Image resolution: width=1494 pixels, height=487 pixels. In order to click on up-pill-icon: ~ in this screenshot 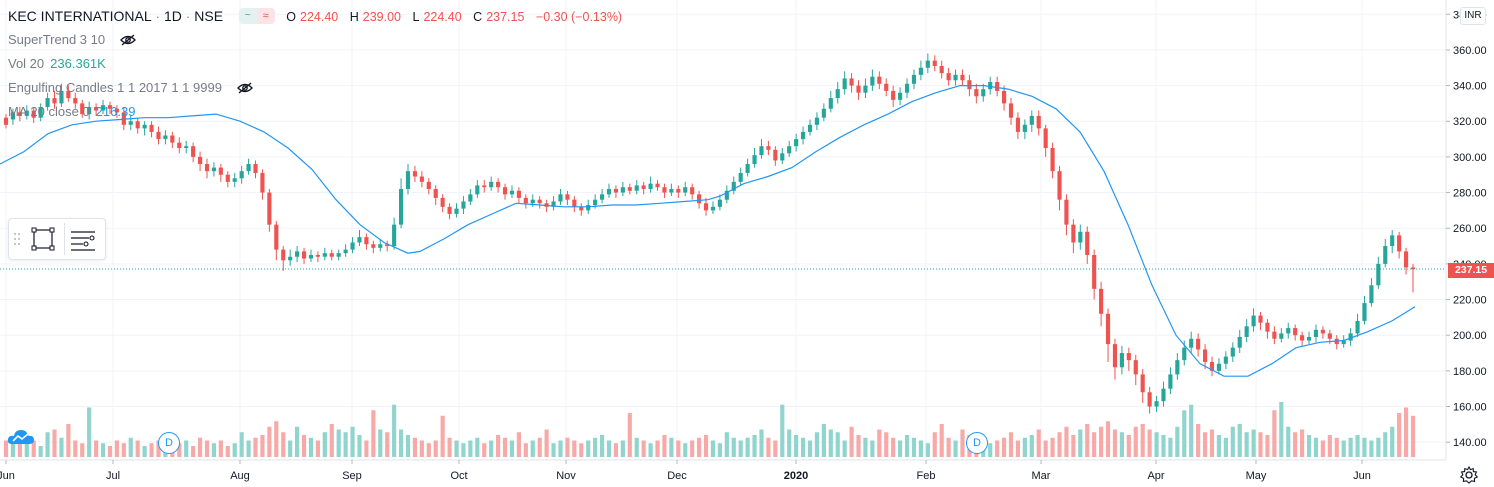, I will do `click(247, 15)`.